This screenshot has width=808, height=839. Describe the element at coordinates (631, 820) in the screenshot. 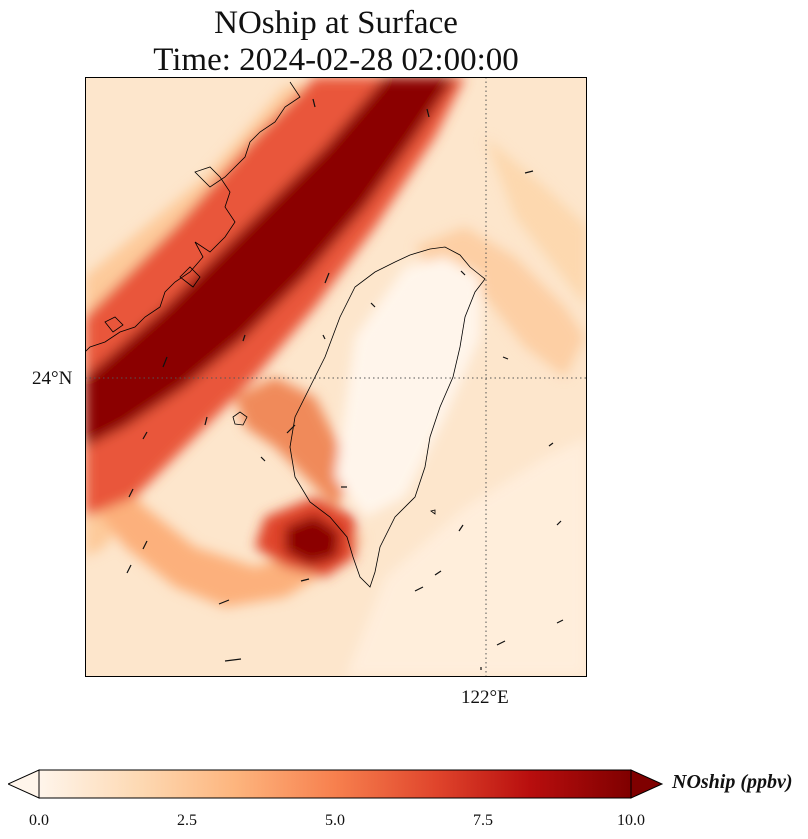

I see `colorbar-tick: 10.0` at that location.